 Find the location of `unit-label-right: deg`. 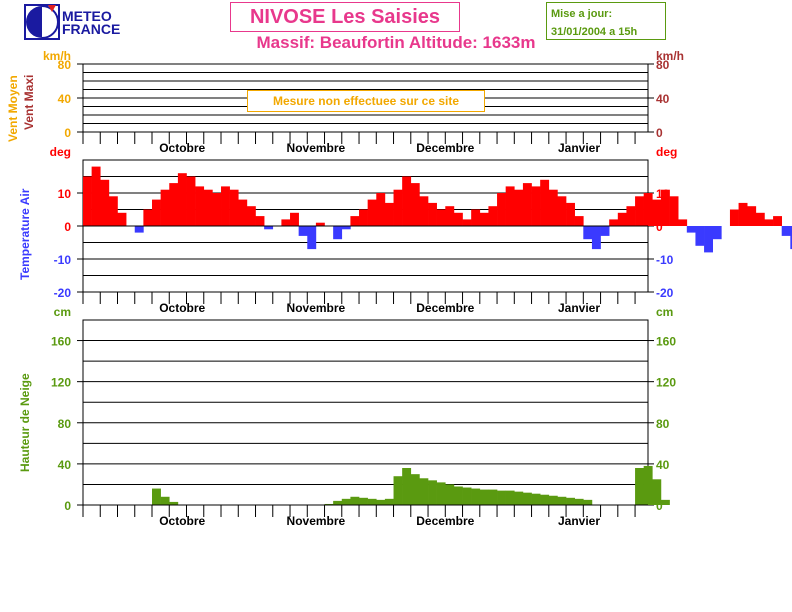

unit-label-right: deg is located at coordinates (666, 152).